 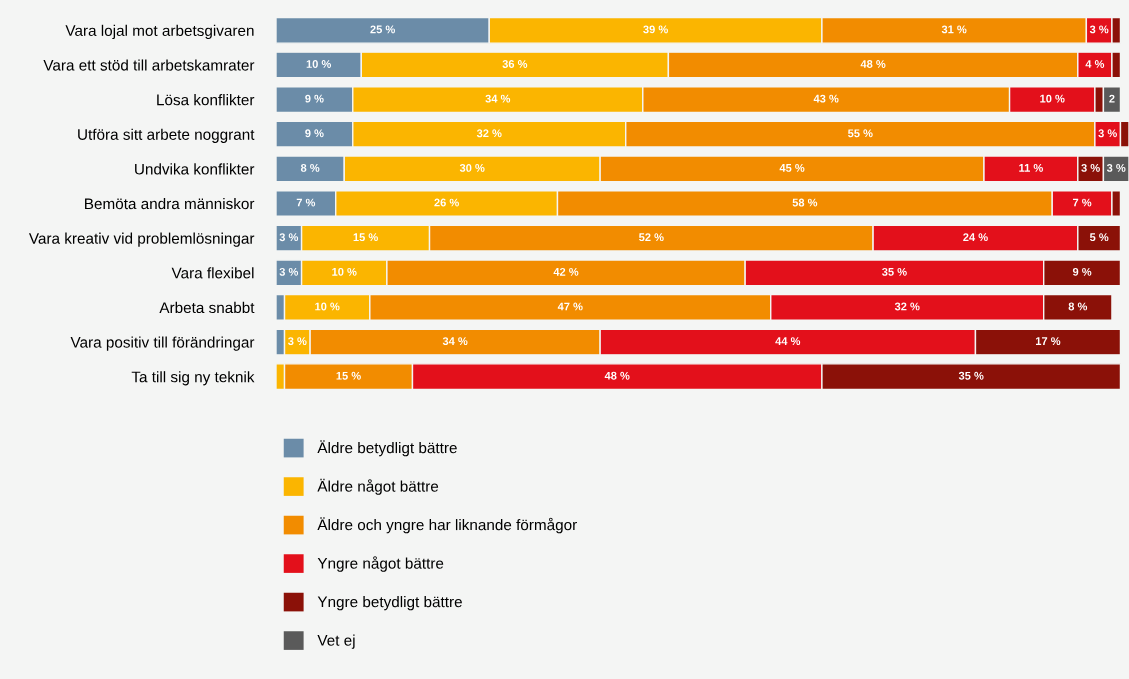 I want to click on y-tick-label: Vara positiv till förändringar, so click(x=162, y=343).